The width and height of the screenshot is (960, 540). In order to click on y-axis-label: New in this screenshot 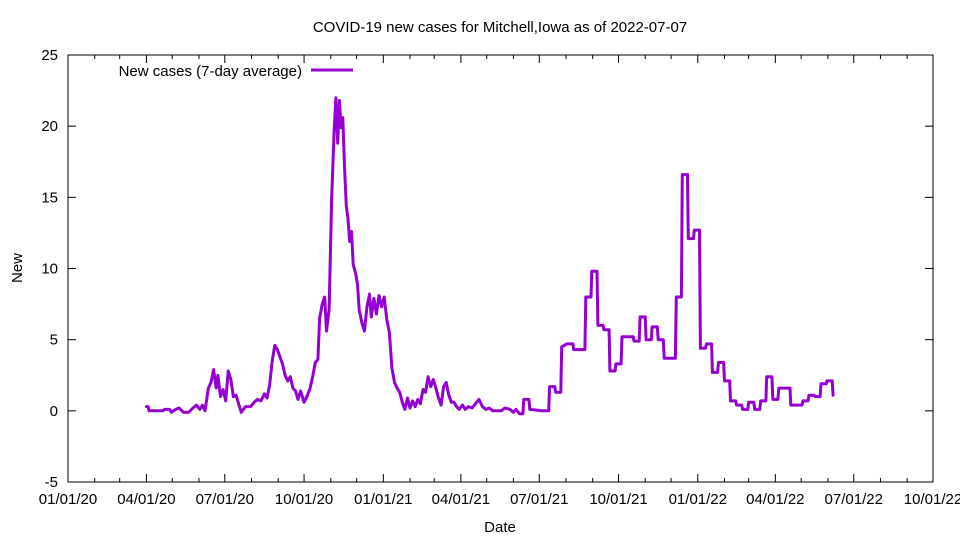, I will do `click(17, 268)`.